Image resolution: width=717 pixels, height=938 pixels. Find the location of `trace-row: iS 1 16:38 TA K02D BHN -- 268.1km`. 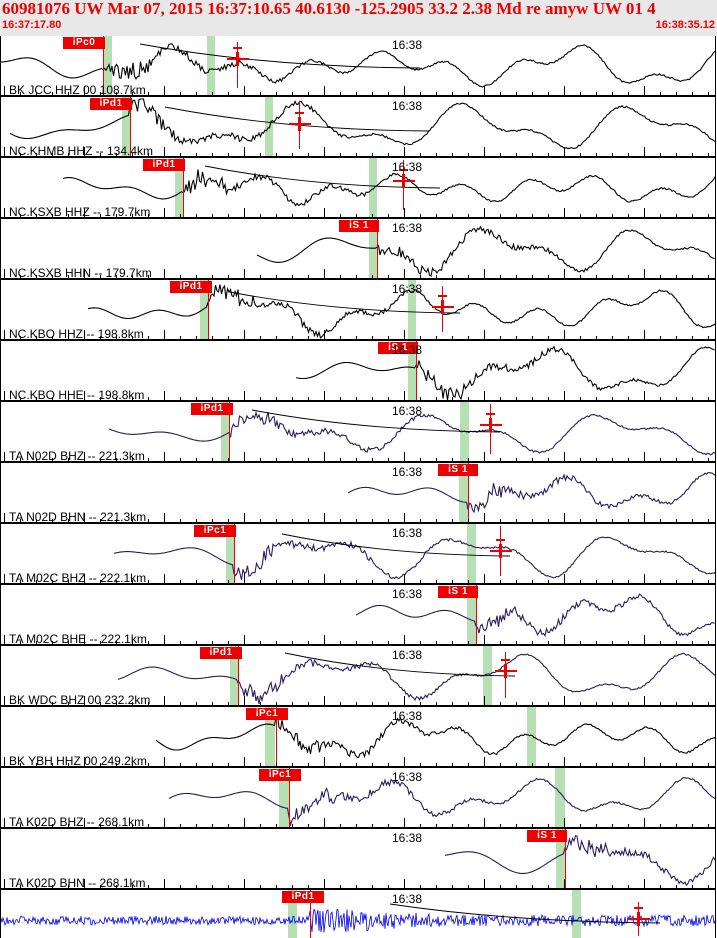

trace-row: iS 1 16:38 TA K02D BHN -- 268.1km is located at coordinates (358, 859).